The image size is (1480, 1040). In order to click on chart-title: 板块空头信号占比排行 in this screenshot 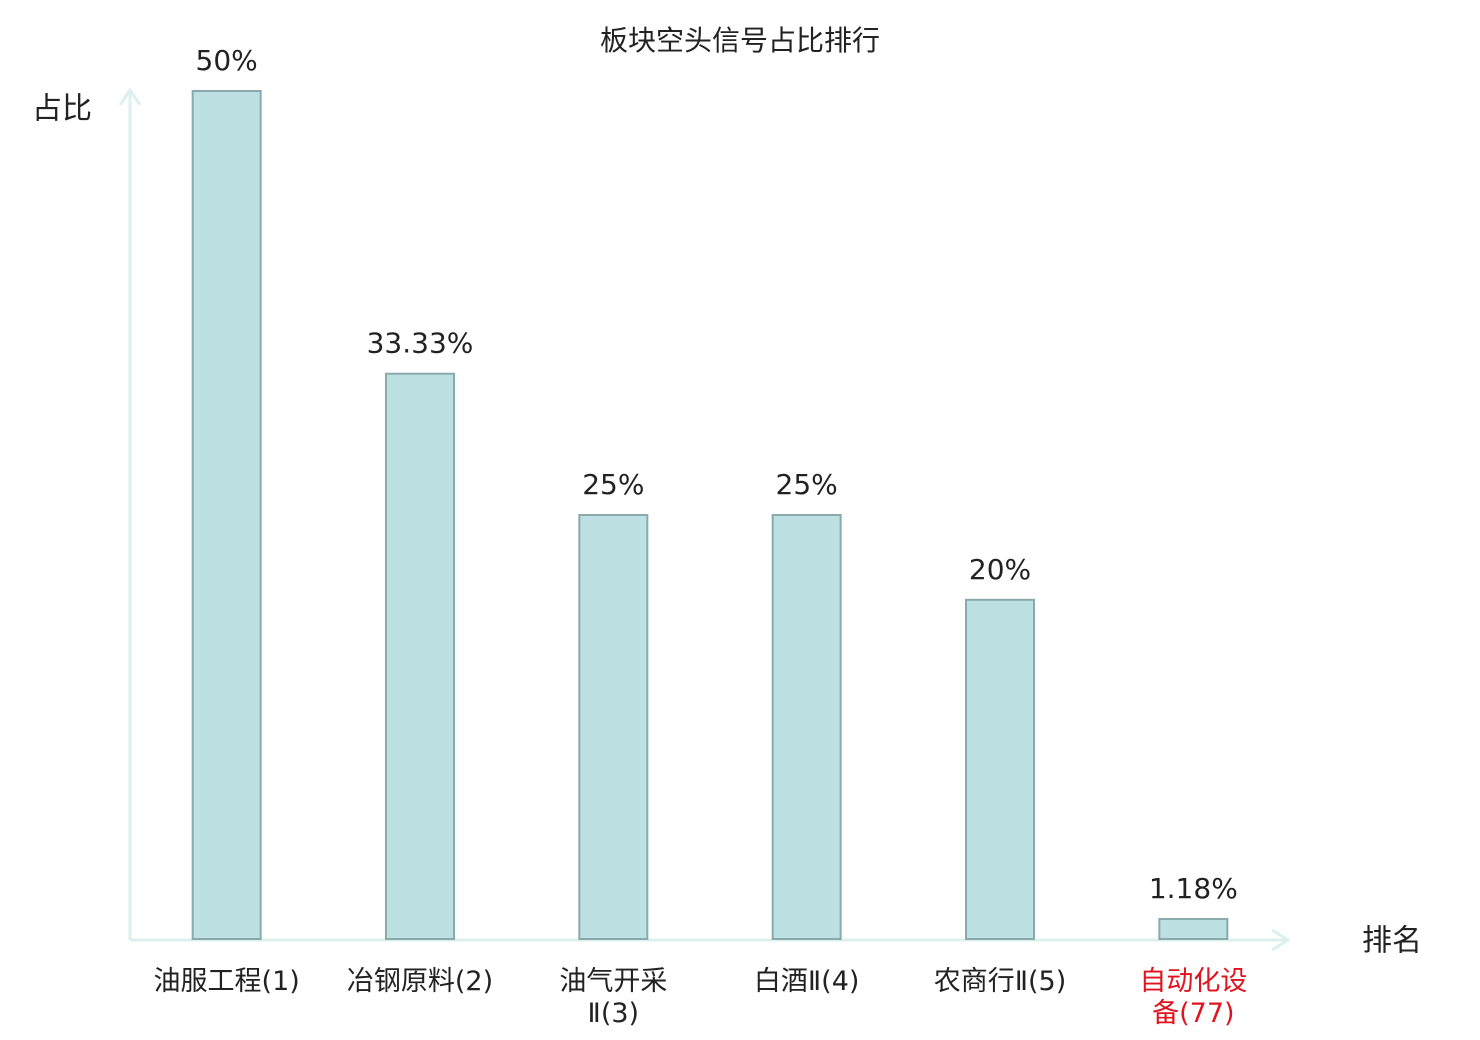, I will do `click(740, 40)`.